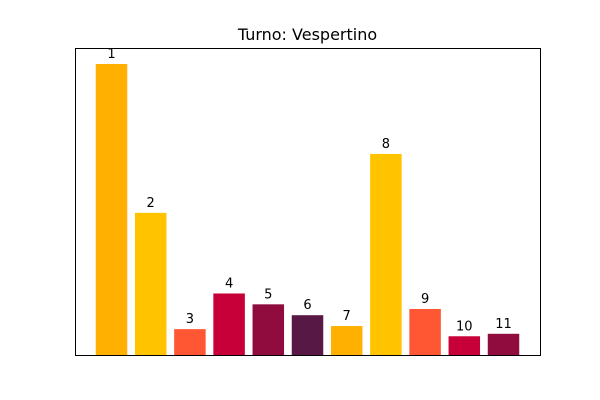 This screenshot has width=600, height=400. Describe the element at coordinates (268, 294) in the screenshot. I see `bar-label-5: 5` at that location.